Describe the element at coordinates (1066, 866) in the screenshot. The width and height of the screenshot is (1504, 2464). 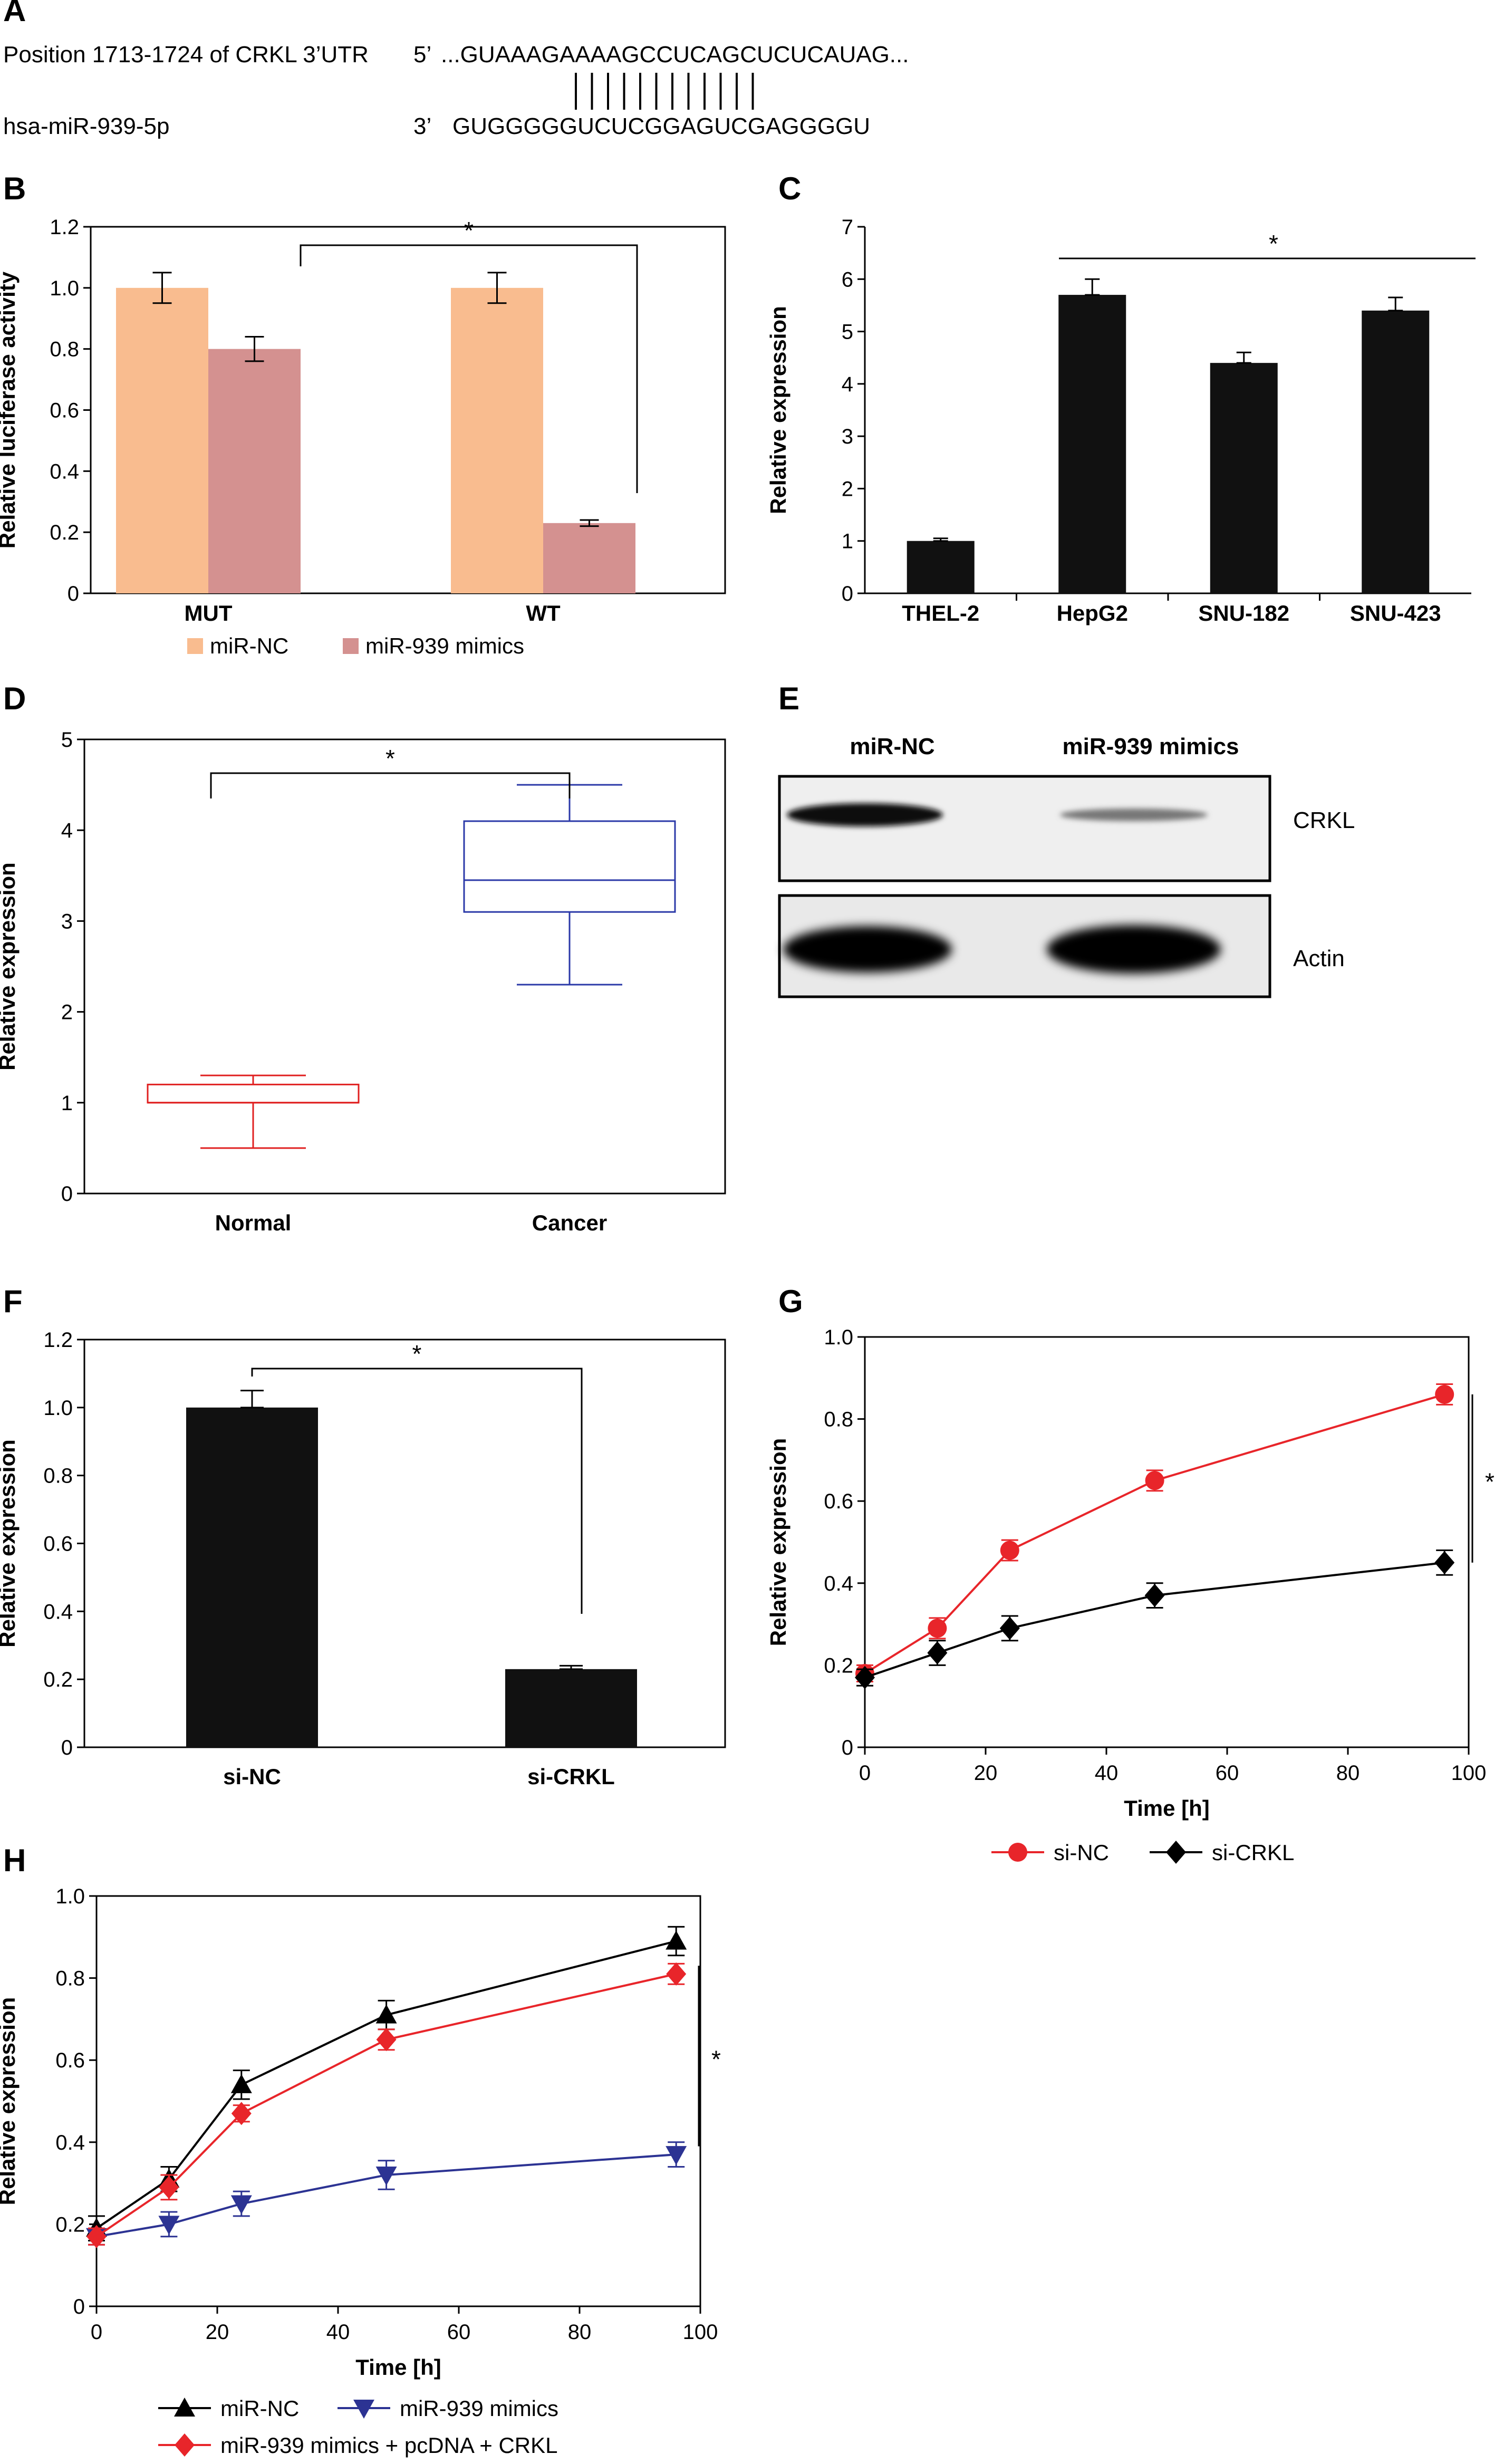
I see `panel-e-western-blot: miR-NC miR-939 mimics CRKL Actin` at that location.